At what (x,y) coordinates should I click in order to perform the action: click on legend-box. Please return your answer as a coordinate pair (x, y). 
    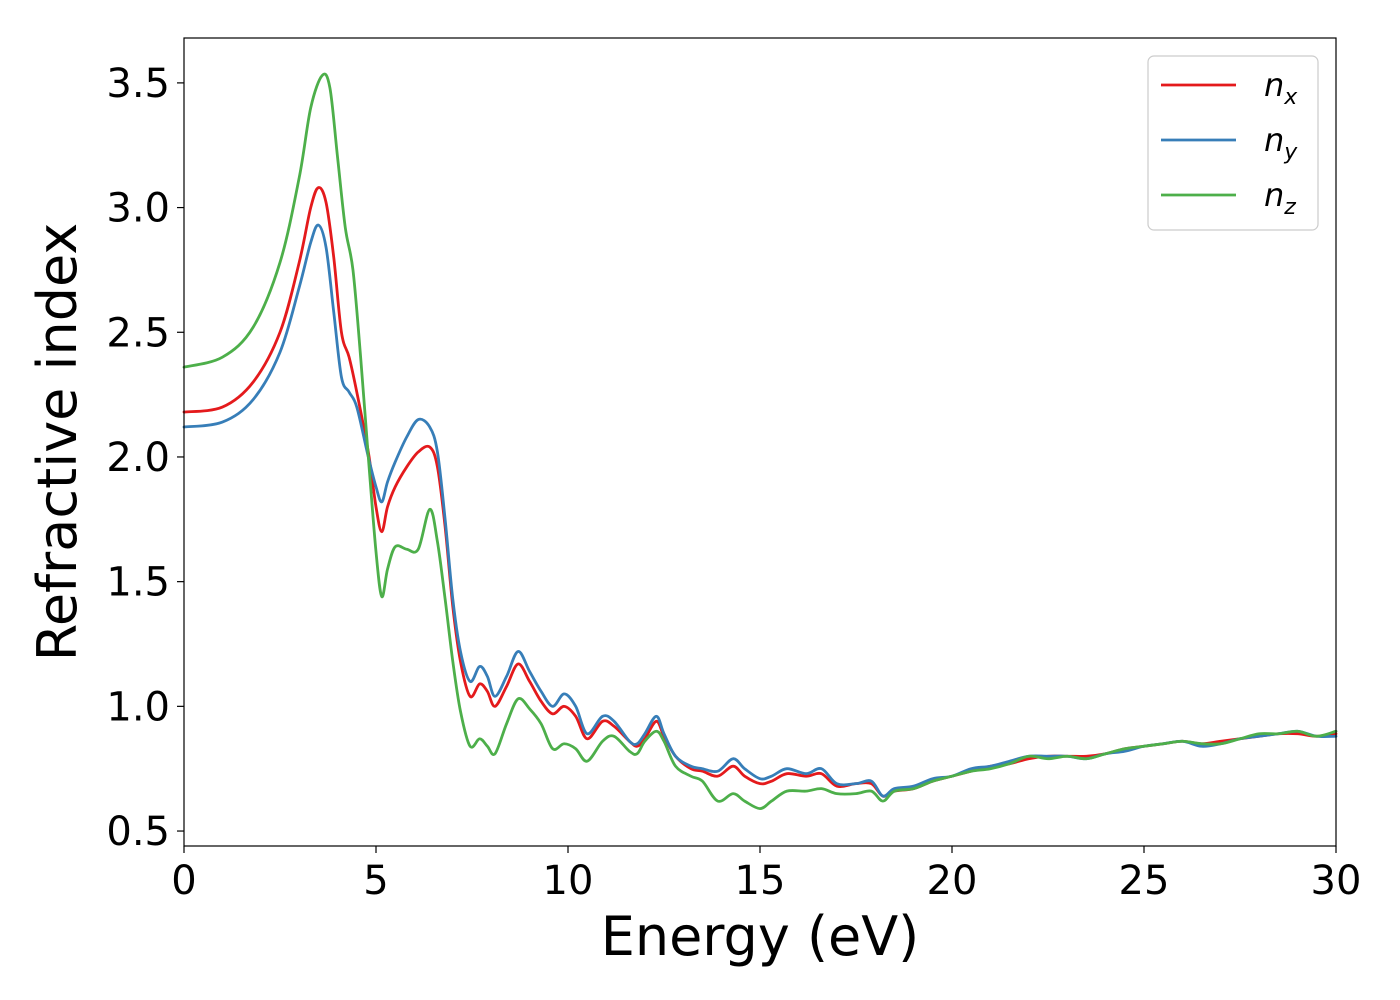
    Looking at the image, I should click on (1233, 143).